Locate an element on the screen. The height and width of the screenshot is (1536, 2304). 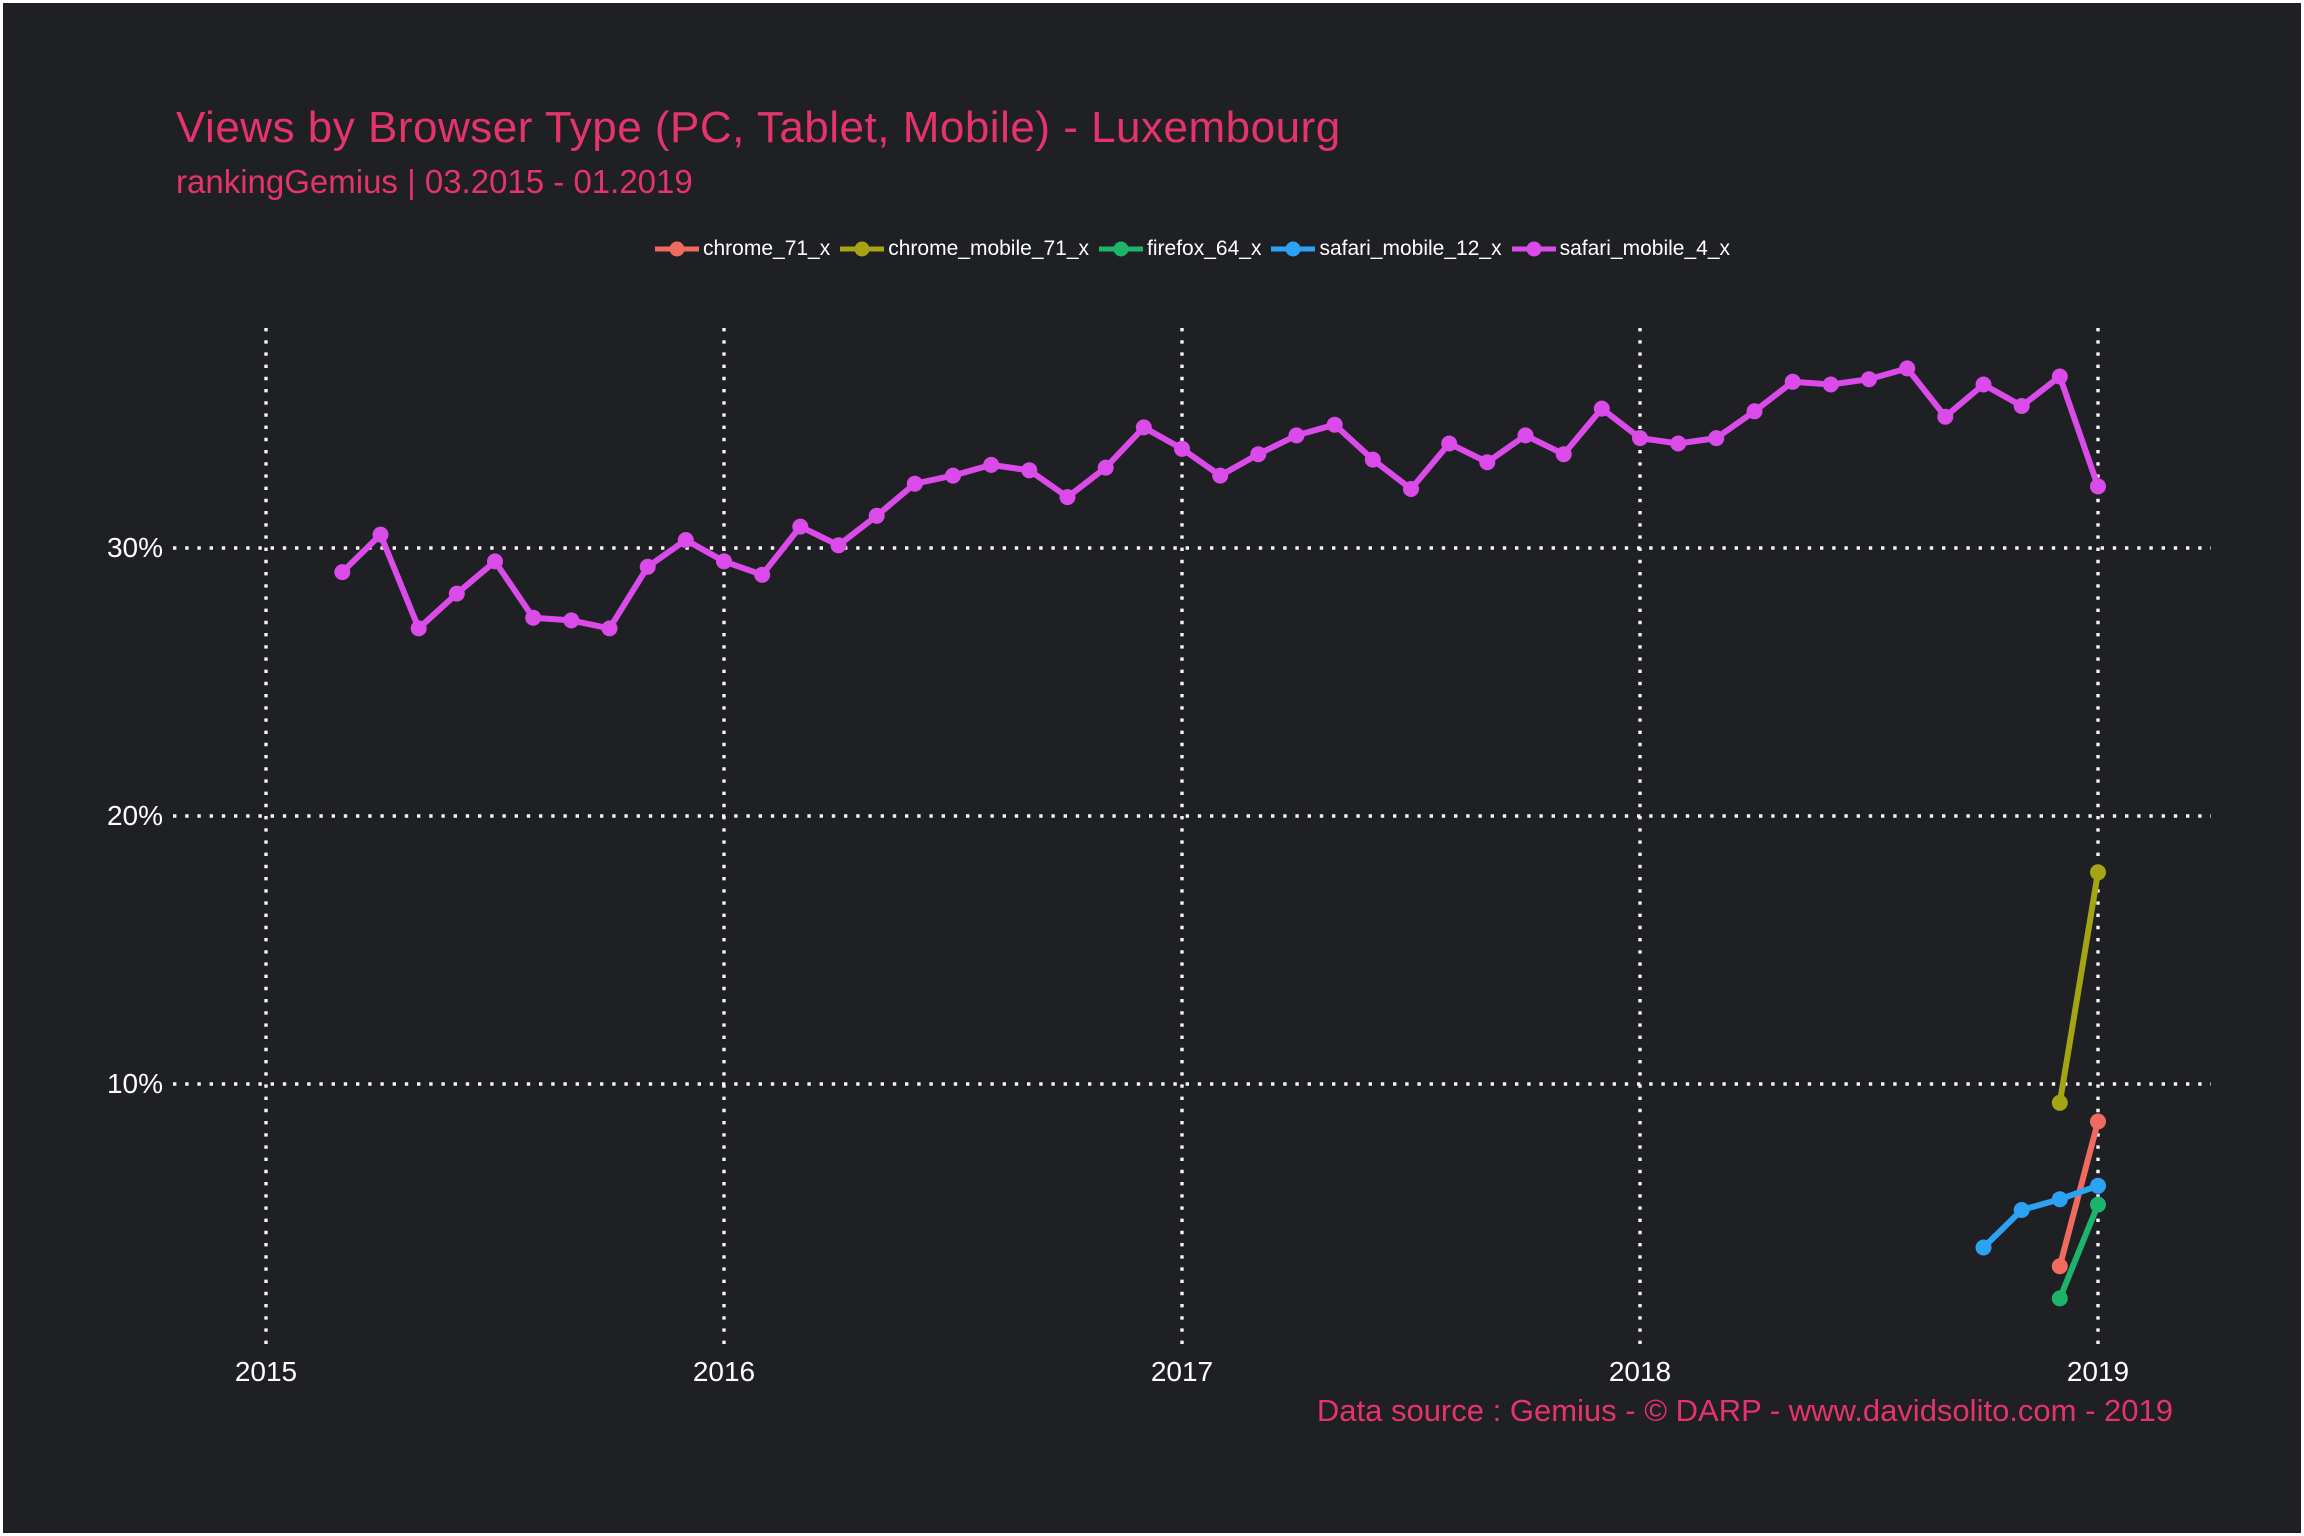
legend-item-chrome_71_x: chrome_71_x is located at coordinates (742, 249).